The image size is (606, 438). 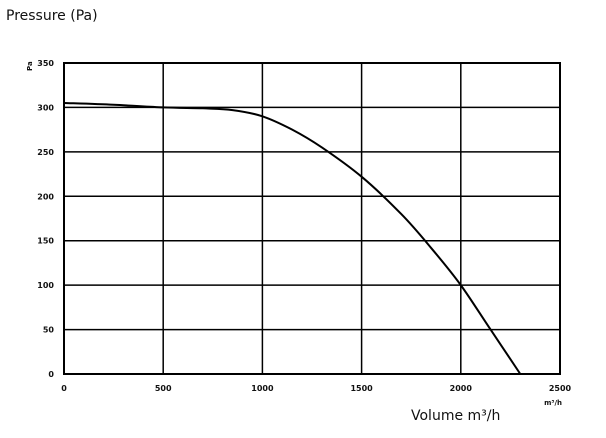 I want to click on y-tick-label: 200, so click(x=45, y=196).